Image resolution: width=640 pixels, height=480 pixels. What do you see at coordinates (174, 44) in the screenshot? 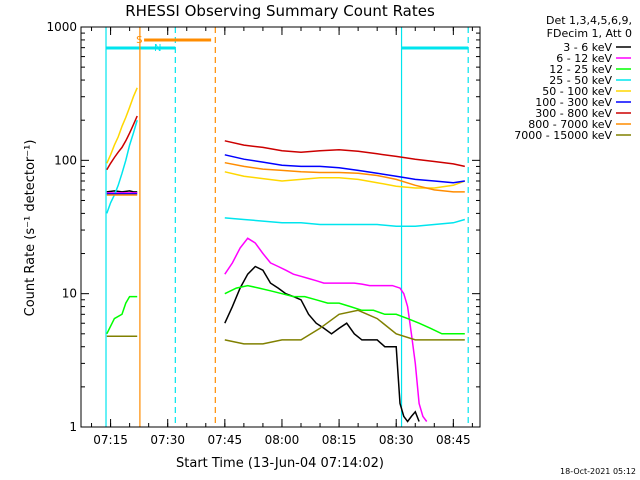
I see `flag-bars: SN` at bounding box center [174, 44].